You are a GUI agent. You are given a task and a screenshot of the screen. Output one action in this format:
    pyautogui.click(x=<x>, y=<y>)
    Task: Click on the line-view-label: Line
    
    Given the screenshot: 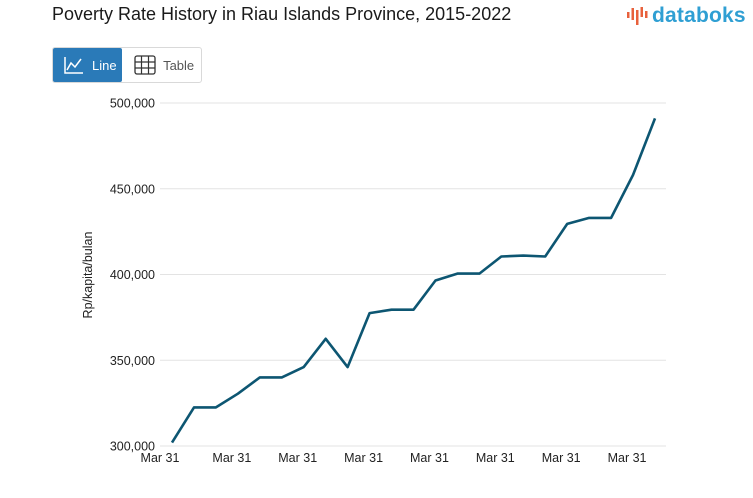 What is the action you would take?
    pyautogui.click(x=104, y=65)
    